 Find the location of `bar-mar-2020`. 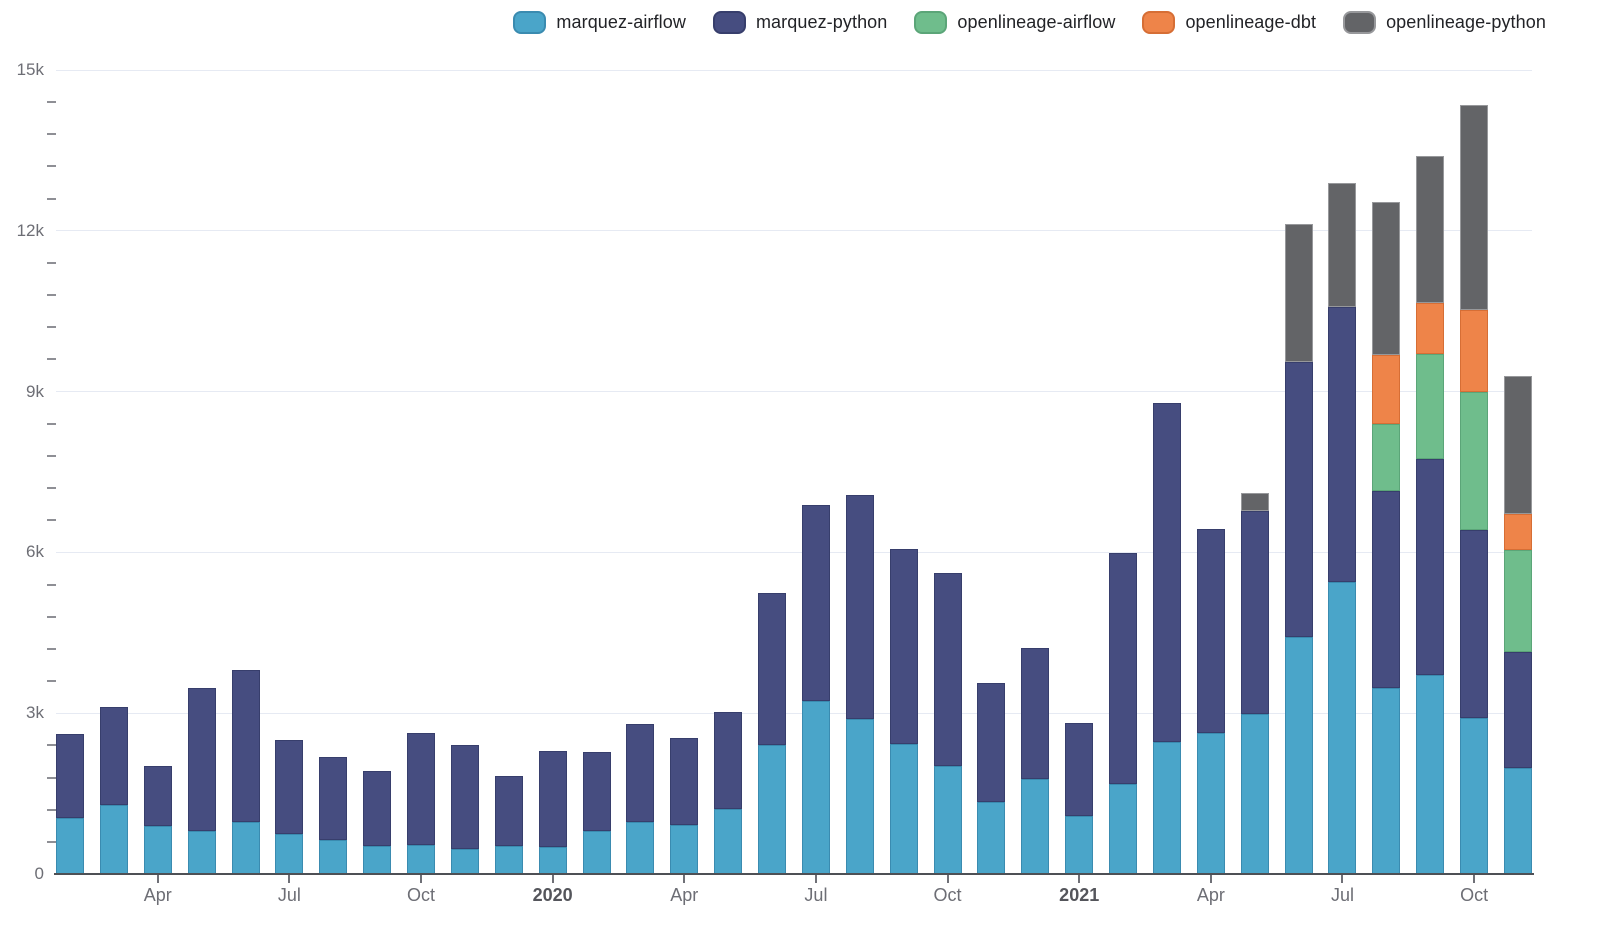

bar-mar-2020 is located at coordinates (640, 798).